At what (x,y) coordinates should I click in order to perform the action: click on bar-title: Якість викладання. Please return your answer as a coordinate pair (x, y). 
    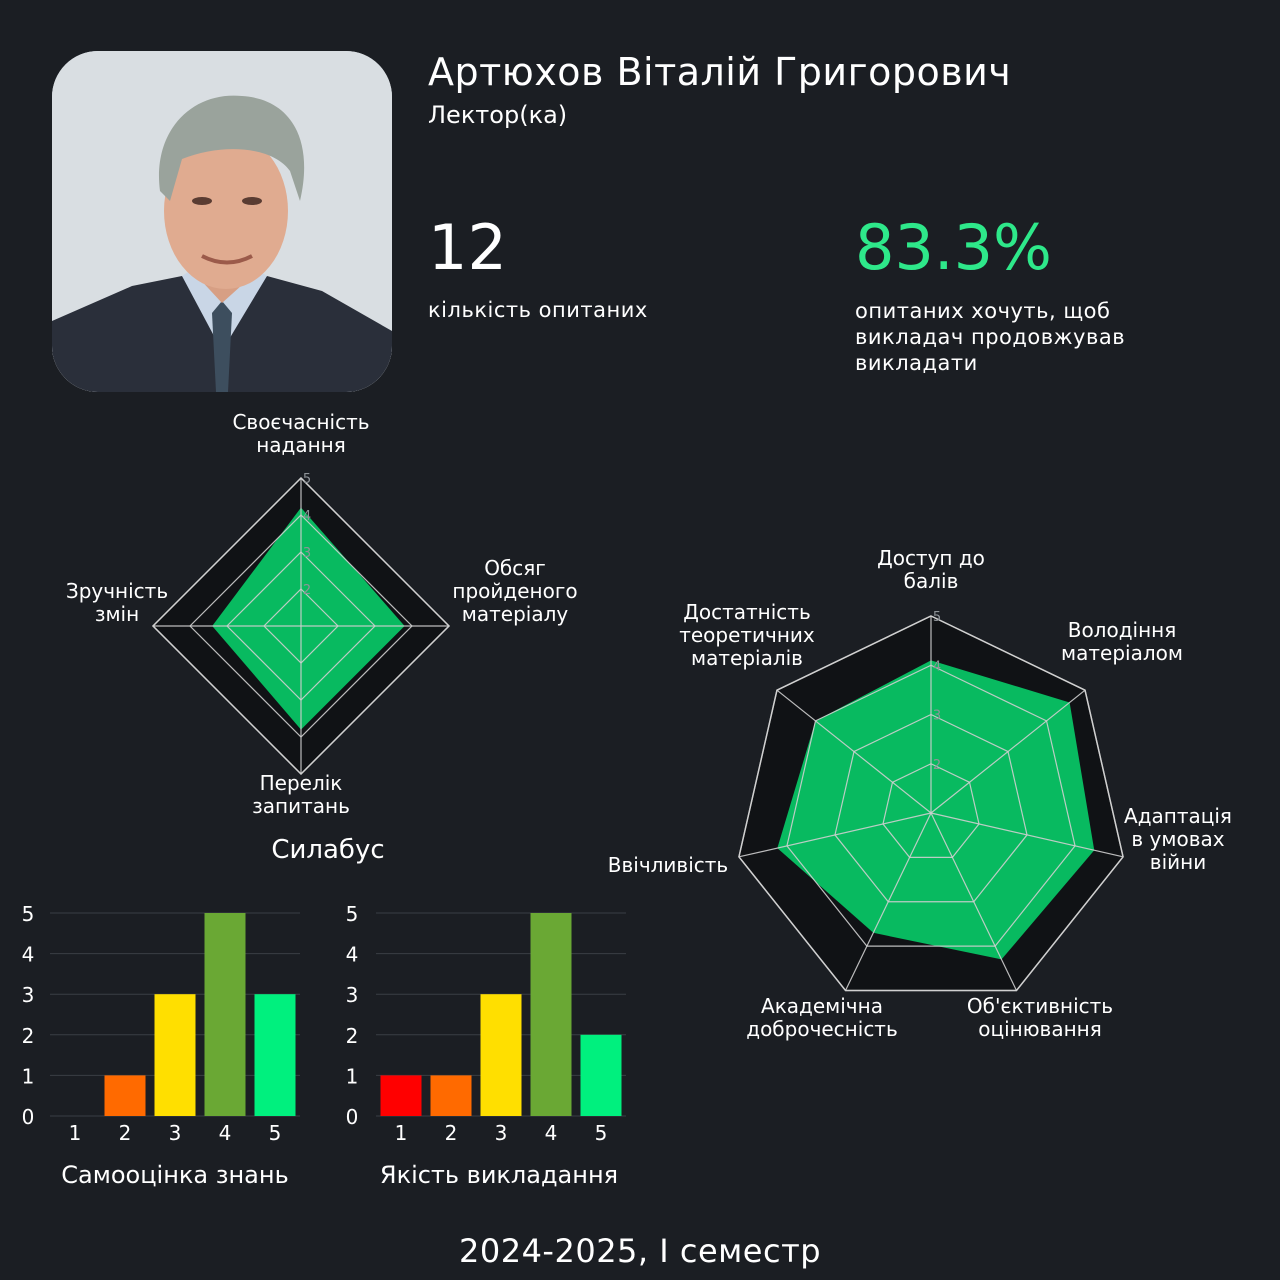
    Looking at the image, I should click on (499, 1175).